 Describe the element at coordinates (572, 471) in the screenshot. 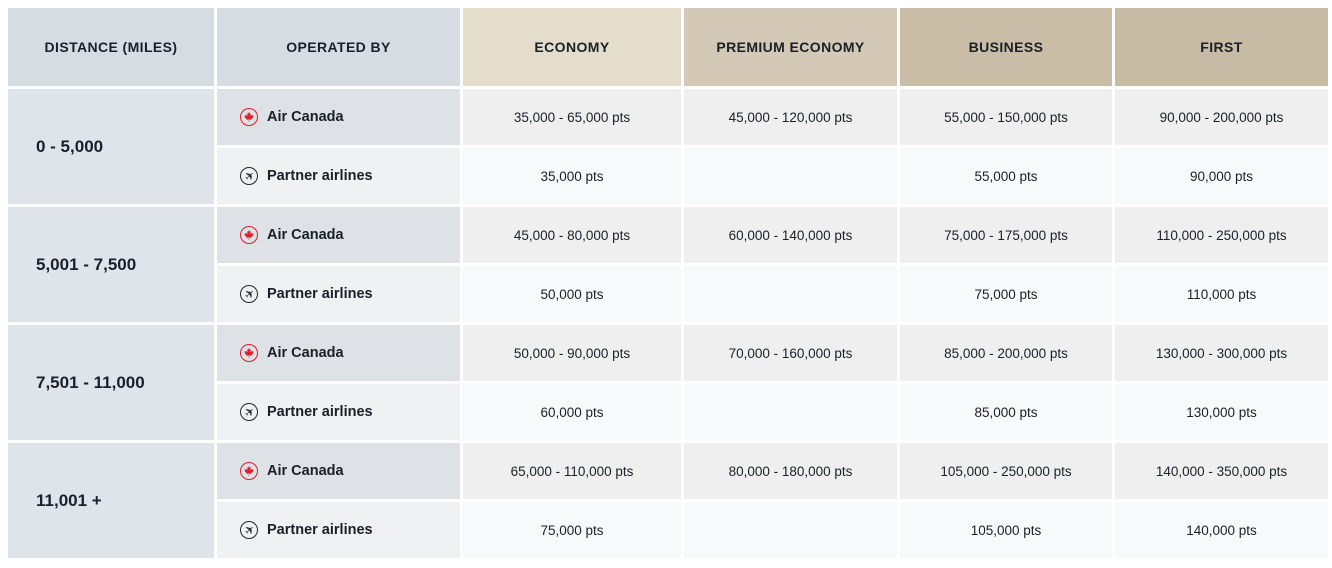

I see `points-cell-economy: 65,000 - 110,000 pts` at that location.